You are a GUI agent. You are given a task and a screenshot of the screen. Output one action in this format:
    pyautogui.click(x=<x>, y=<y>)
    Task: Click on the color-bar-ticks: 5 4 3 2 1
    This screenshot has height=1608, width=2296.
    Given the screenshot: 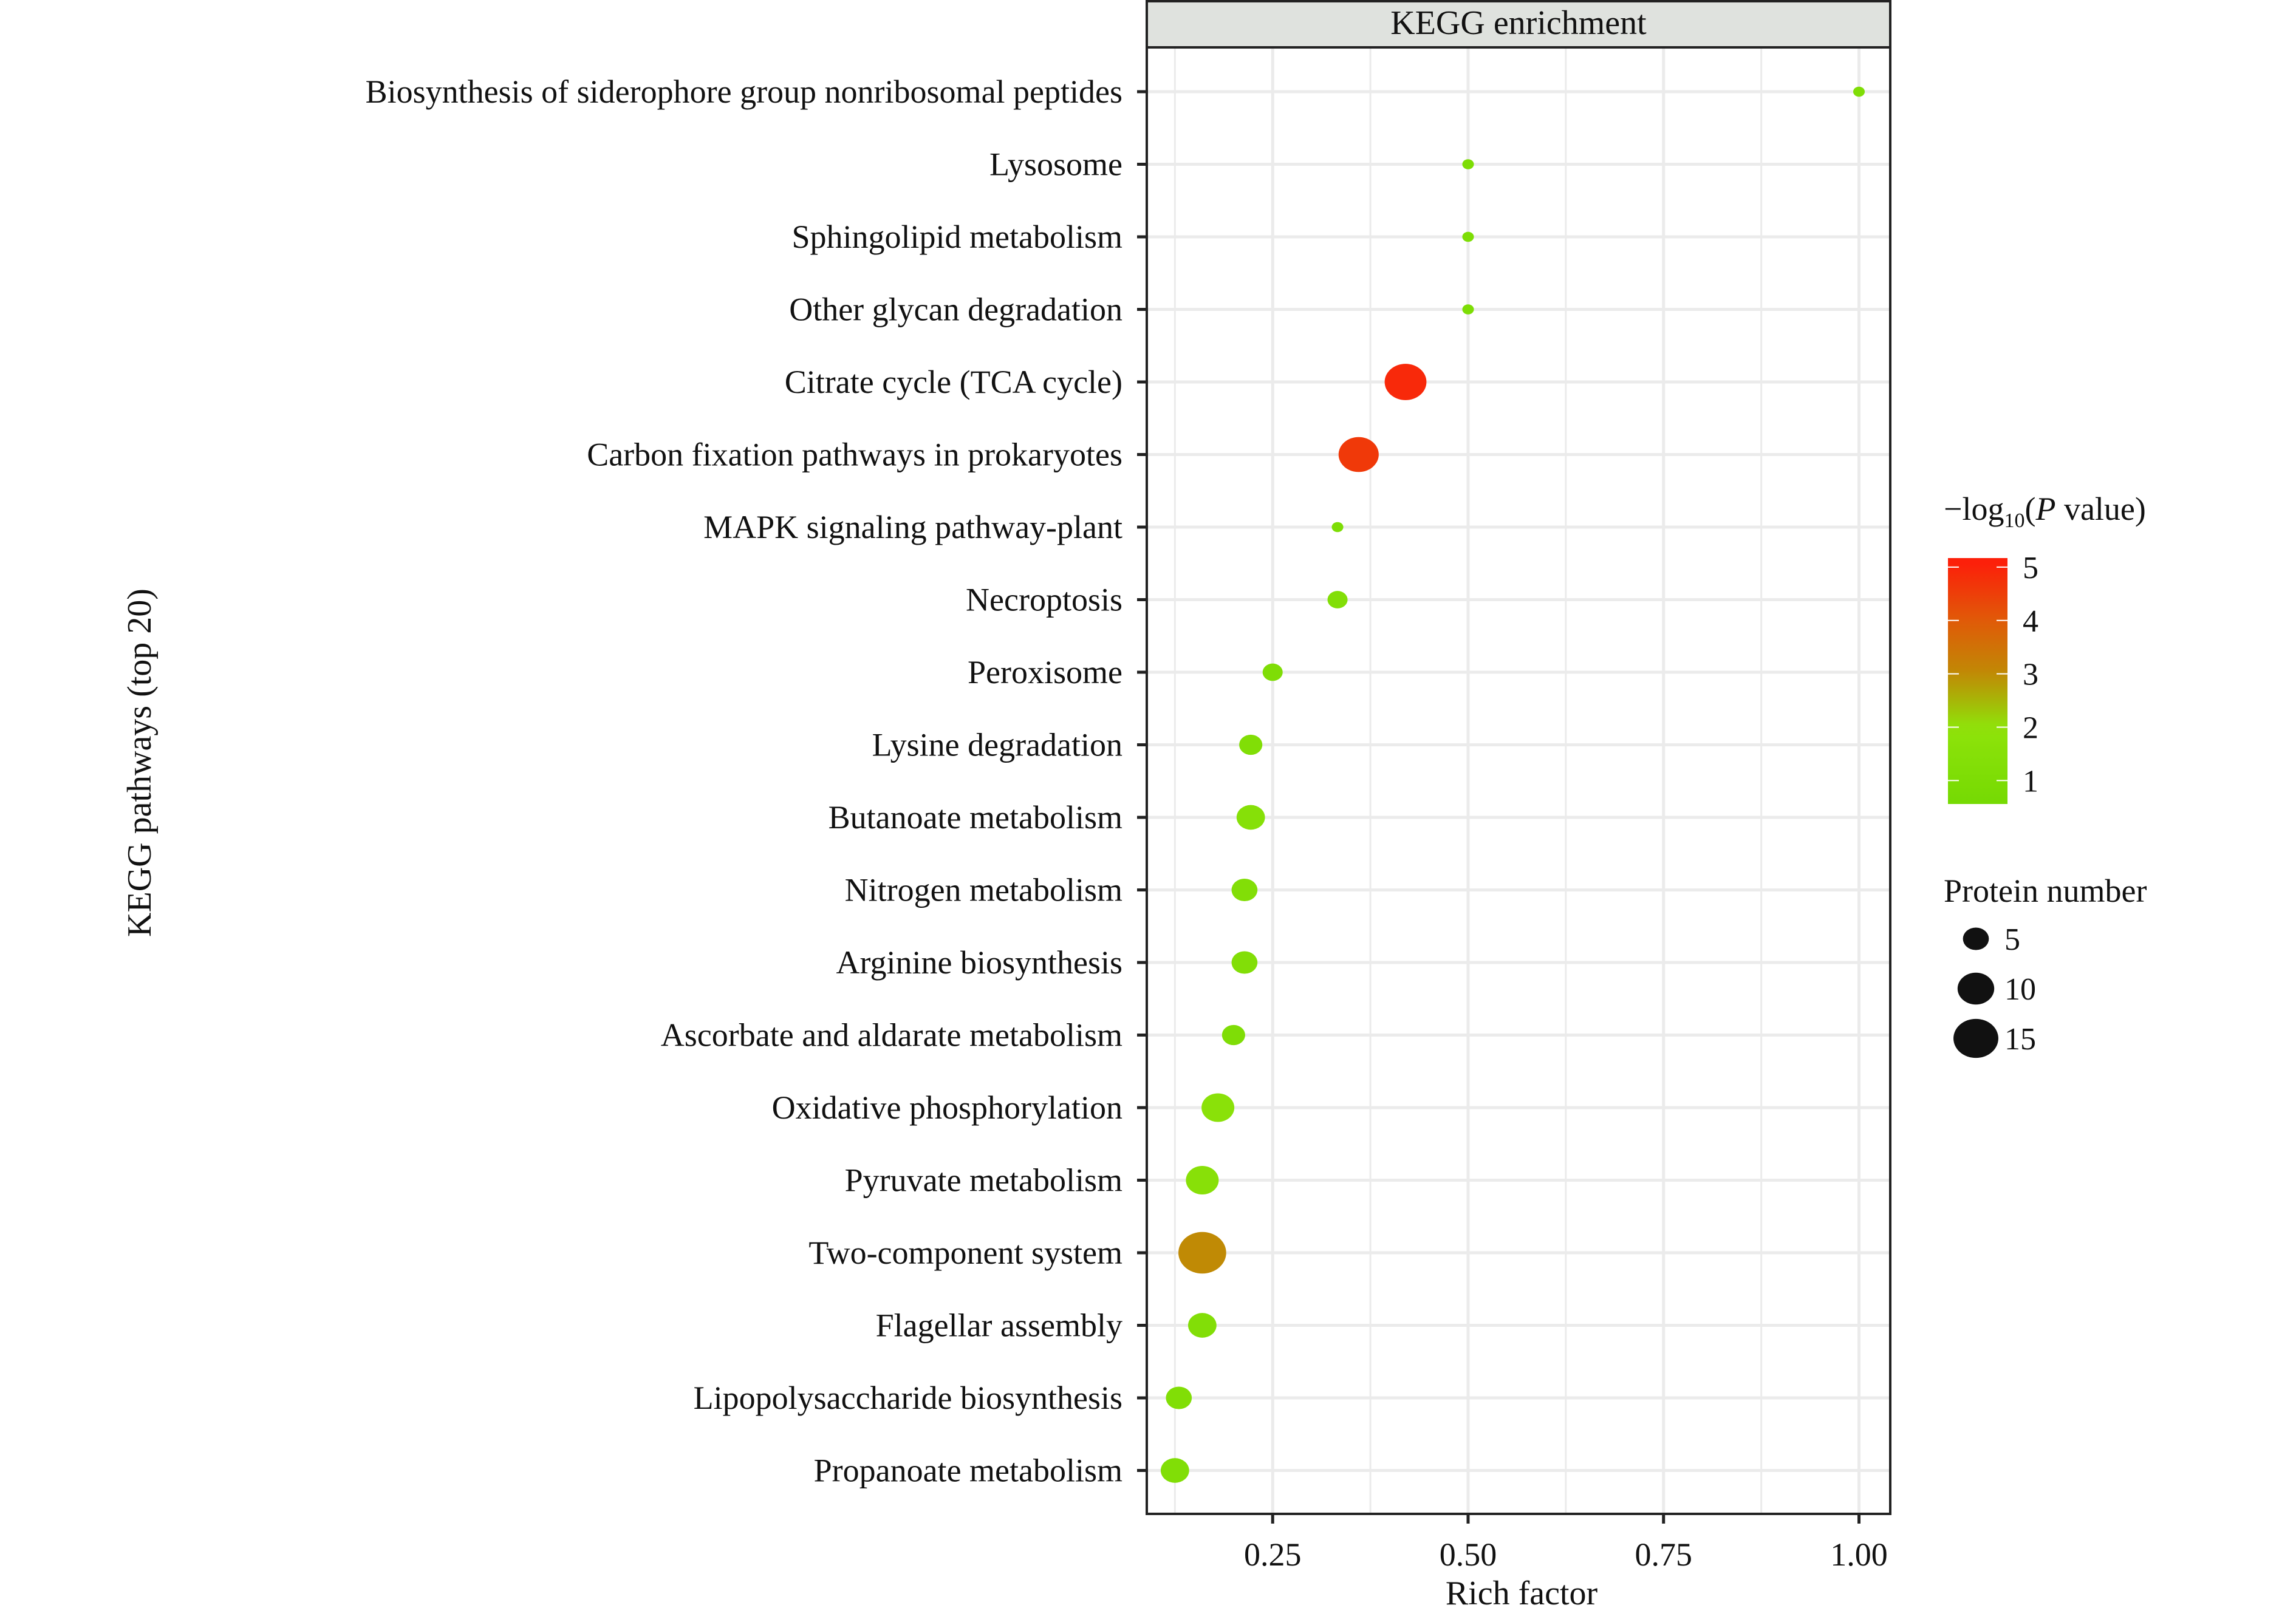 What is the action you would take?
    pyautogui.click(x=1993, y=675)
    